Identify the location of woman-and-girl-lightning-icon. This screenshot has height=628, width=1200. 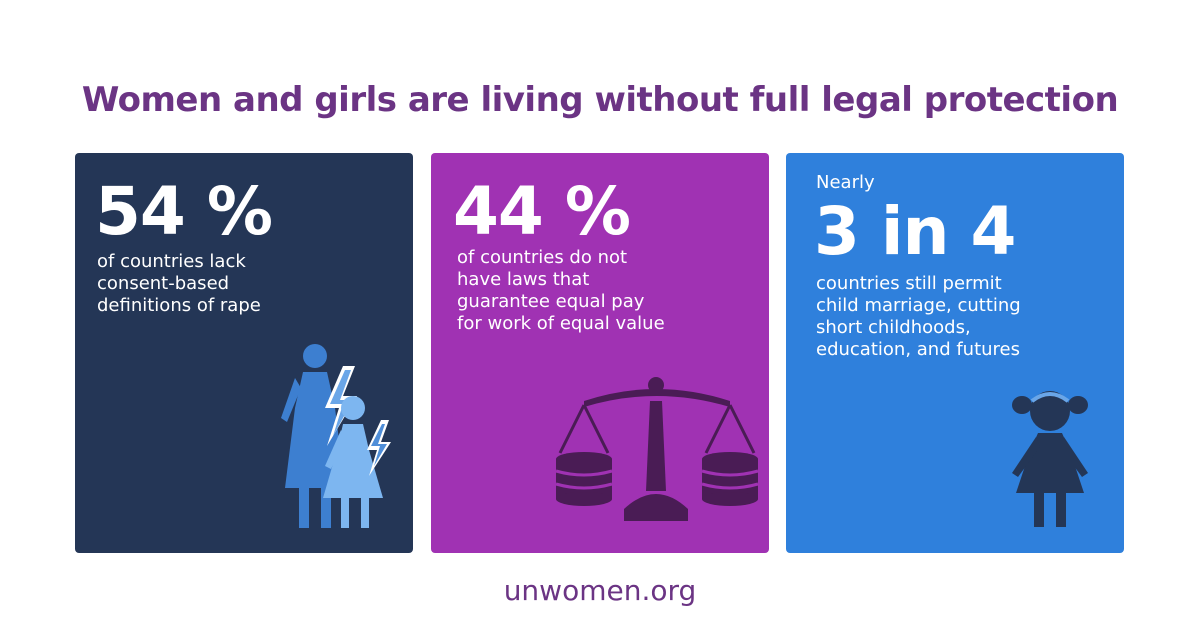
(336, 436).